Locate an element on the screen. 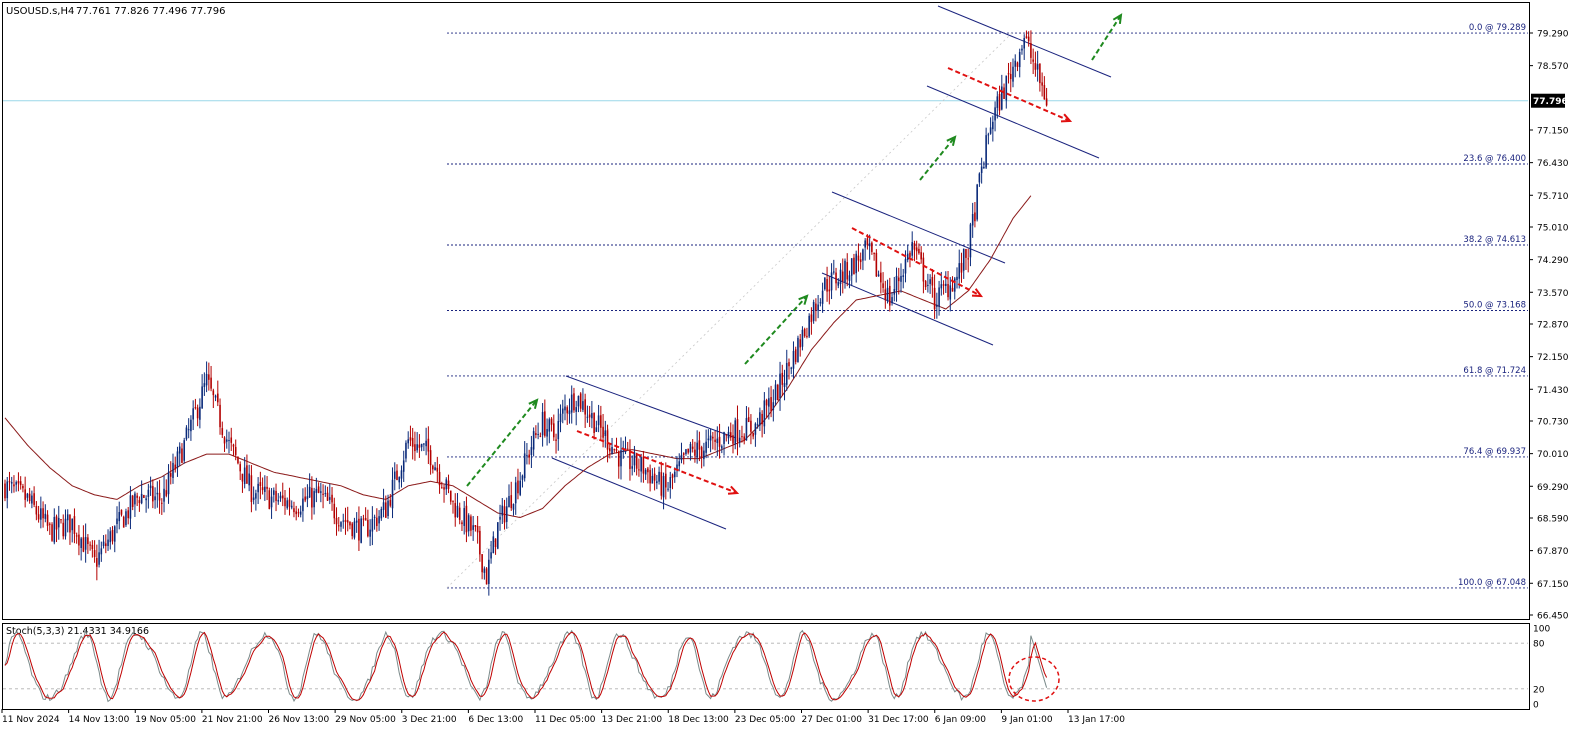 The width and height of the screenshot is (1596, 747). stoch-tick-label: 20 is located at coordinates (1539, 690).